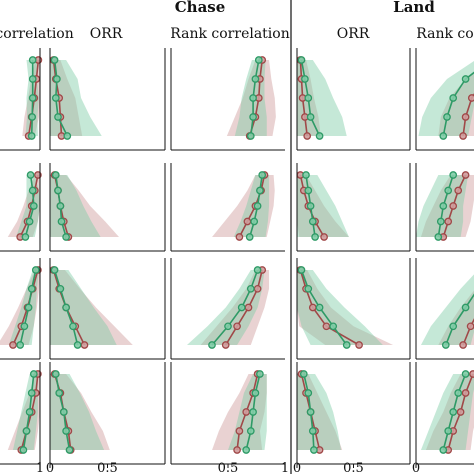 The height and width of the screenshot is (474, 474). Describe the element at coordinates (21, 309) in the screenshot. I see `panel-r2-c0` at that location.